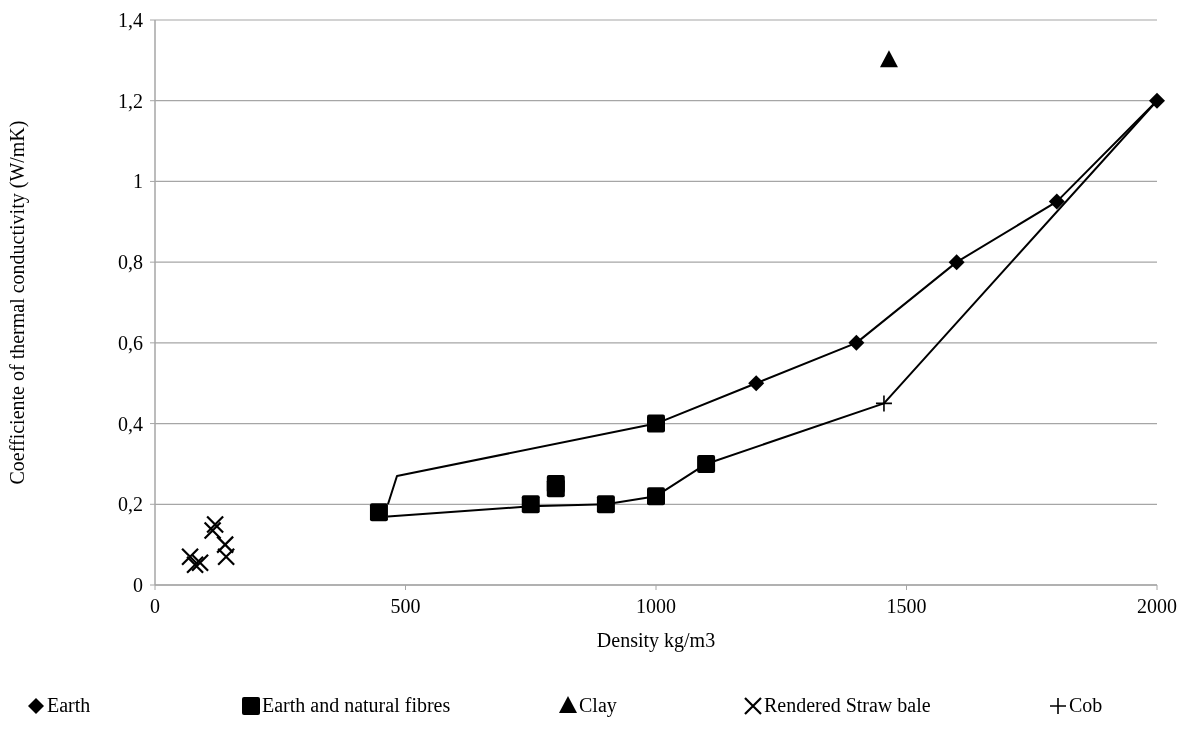 Image resolution: width=1190 pixels, height=744 pixels. I want to click on y-axis-title: Coefficiente of thermal conductivity (W/mK), so click(17, 302).